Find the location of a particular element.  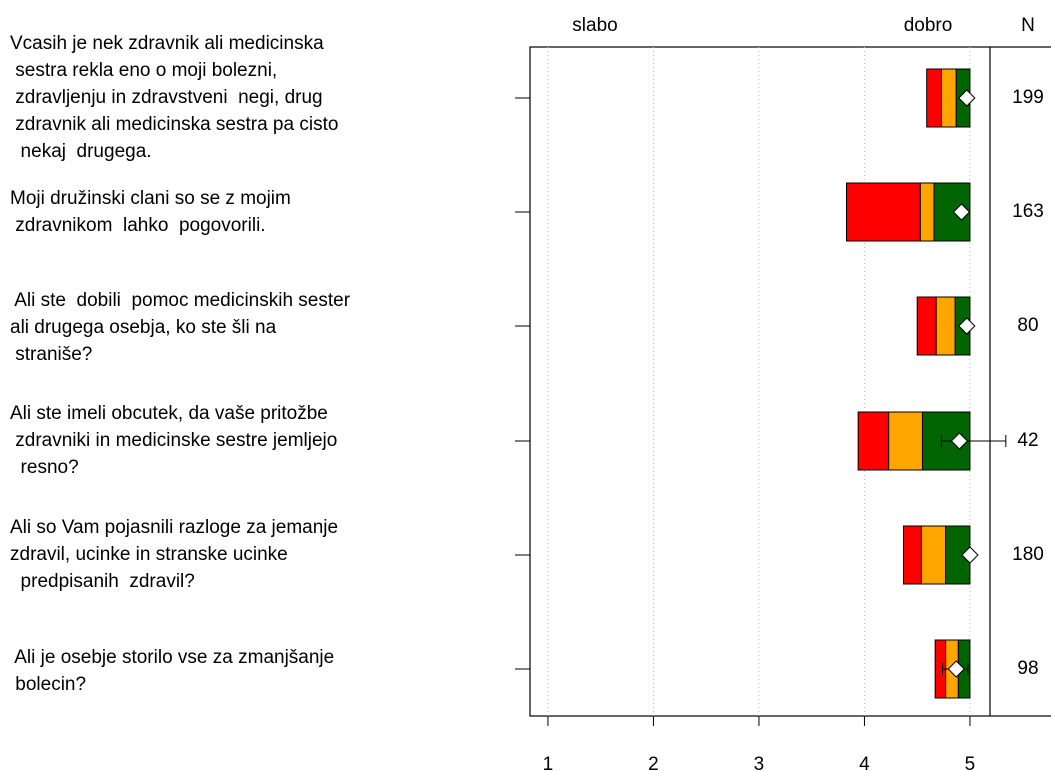

x-tick-label: 2 is located at coordinates (653, 762).